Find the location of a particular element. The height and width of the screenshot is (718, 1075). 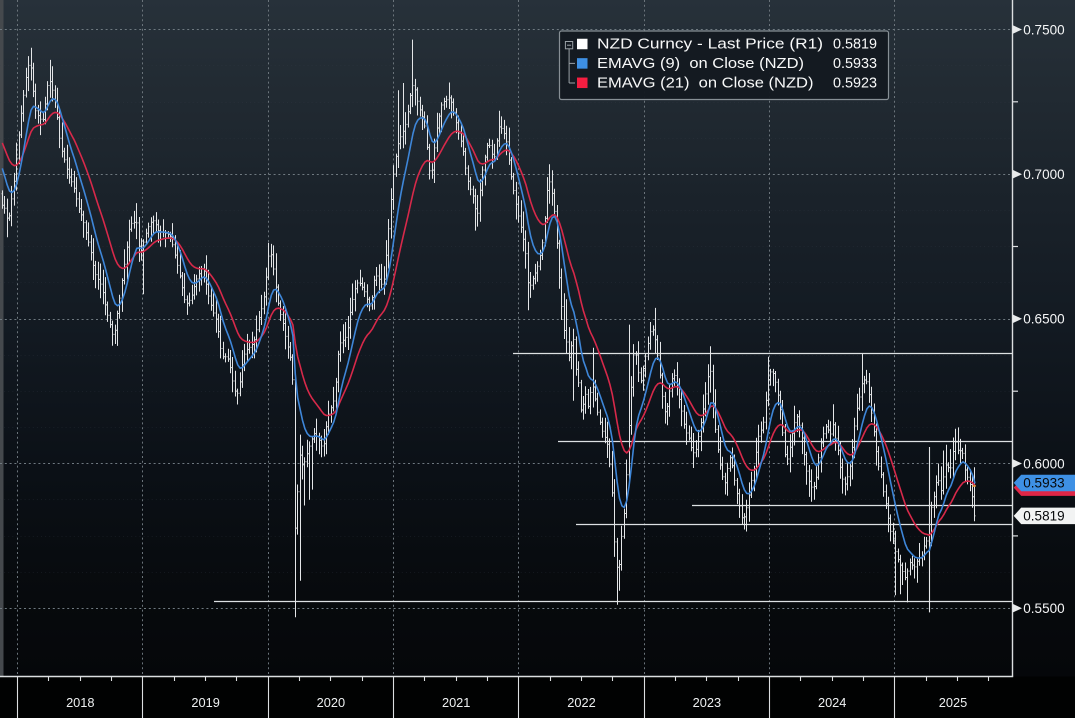

svg-text: EMAVG (9) on Close (NZD) is located at coordinates (700, 64).